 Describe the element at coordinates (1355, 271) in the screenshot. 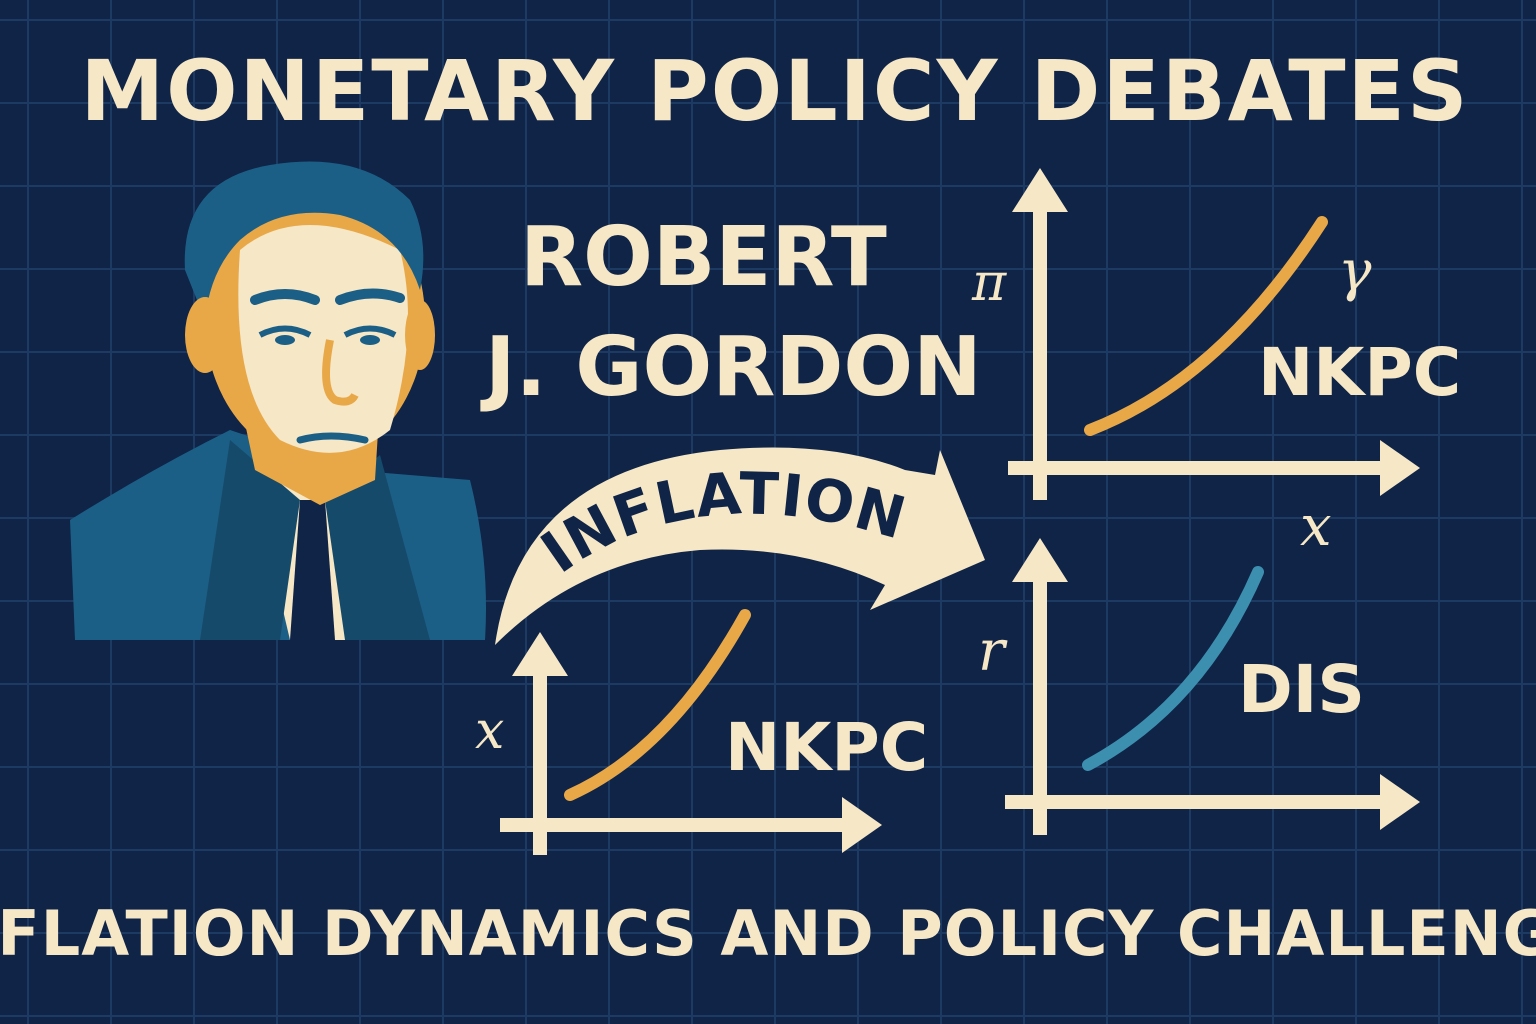

I see `curve-tag-gamma: γ` at that location.